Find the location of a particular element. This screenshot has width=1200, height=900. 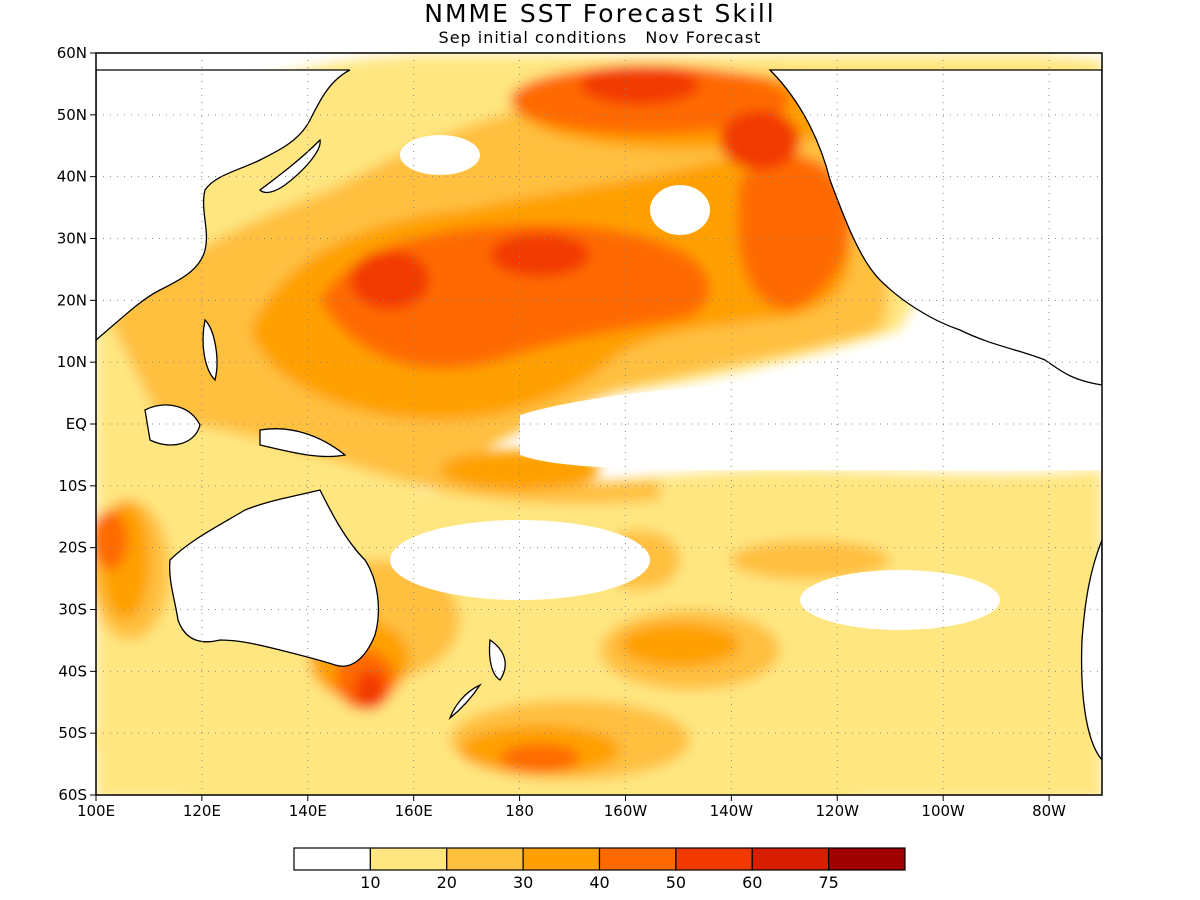

lat-tick-label: 60S is located at coordinates (72, 795).